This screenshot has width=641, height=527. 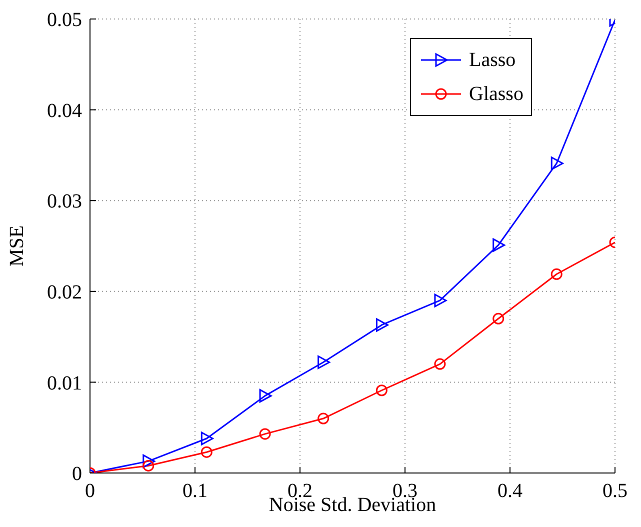 What do you see at coordinates (195, 491) in the screenshot?
I see `x-tick-label: 0.1` at bounding box center [195, 491].